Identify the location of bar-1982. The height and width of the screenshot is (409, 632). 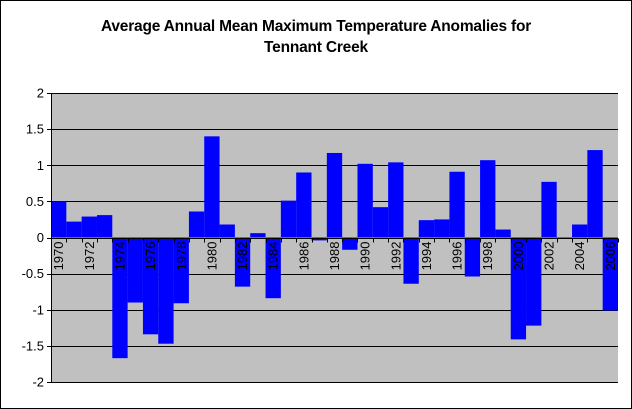
(242, 262).